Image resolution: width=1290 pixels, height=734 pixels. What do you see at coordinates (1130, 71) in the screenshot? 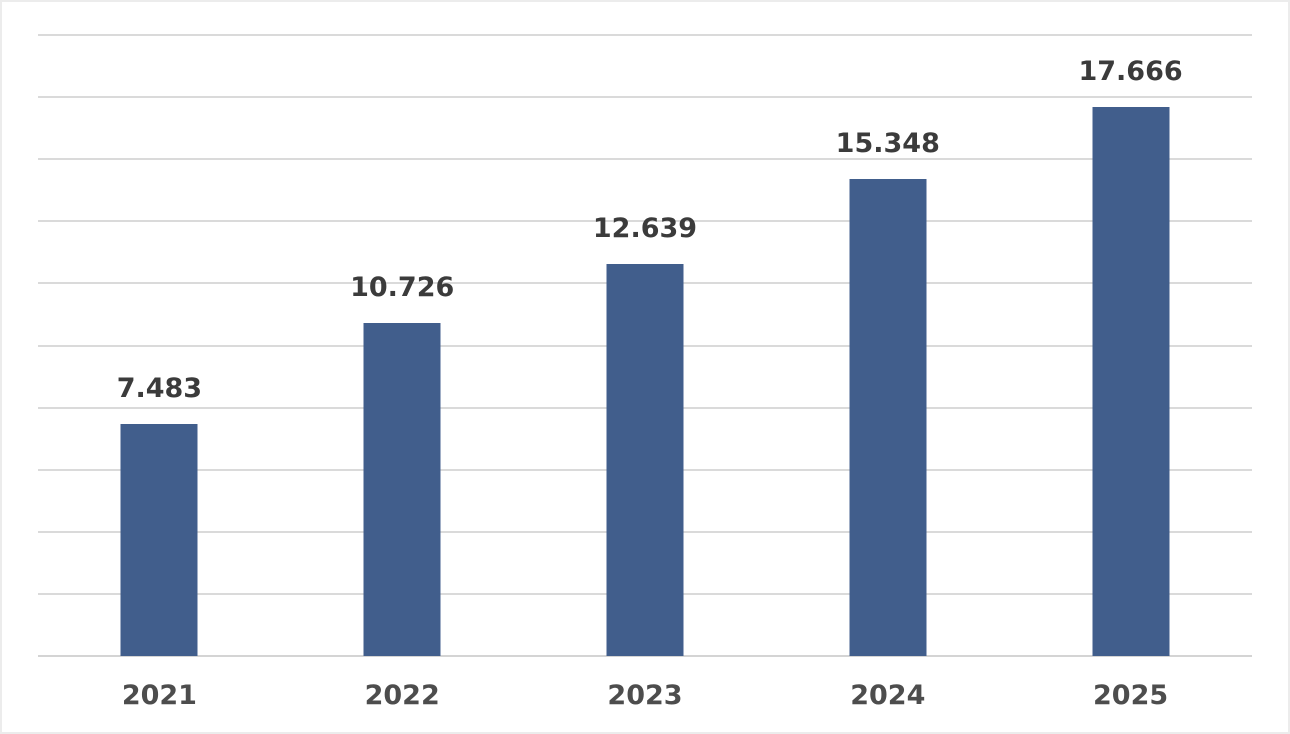
I see `bar-value-label: 17.666` at bounding box center [1130, 71].